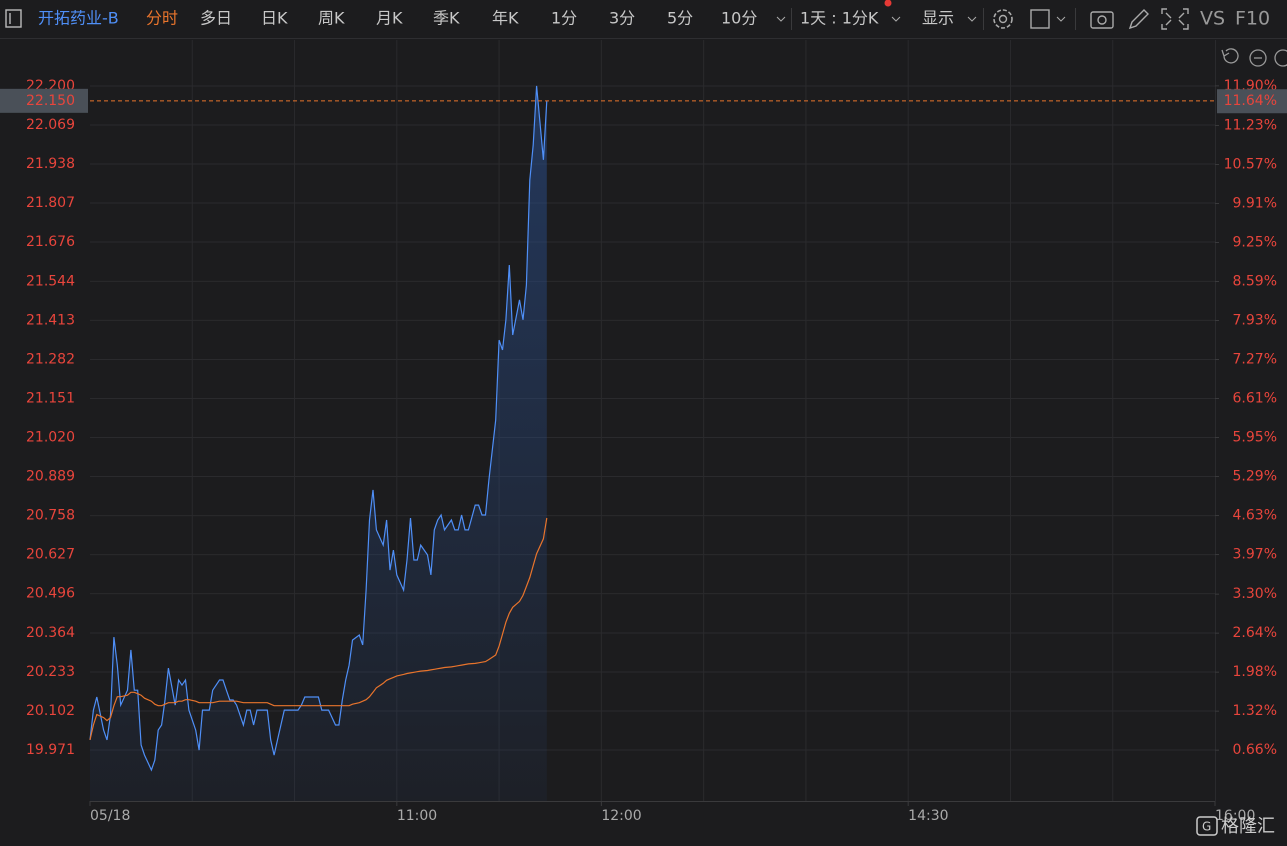 Image resolution: width=1287 pixels, height=846 pixels. What do you see at coordinates (938, 18) in the screenshot?
I see `display-menu: 显示` at bounding box center [938, 18].